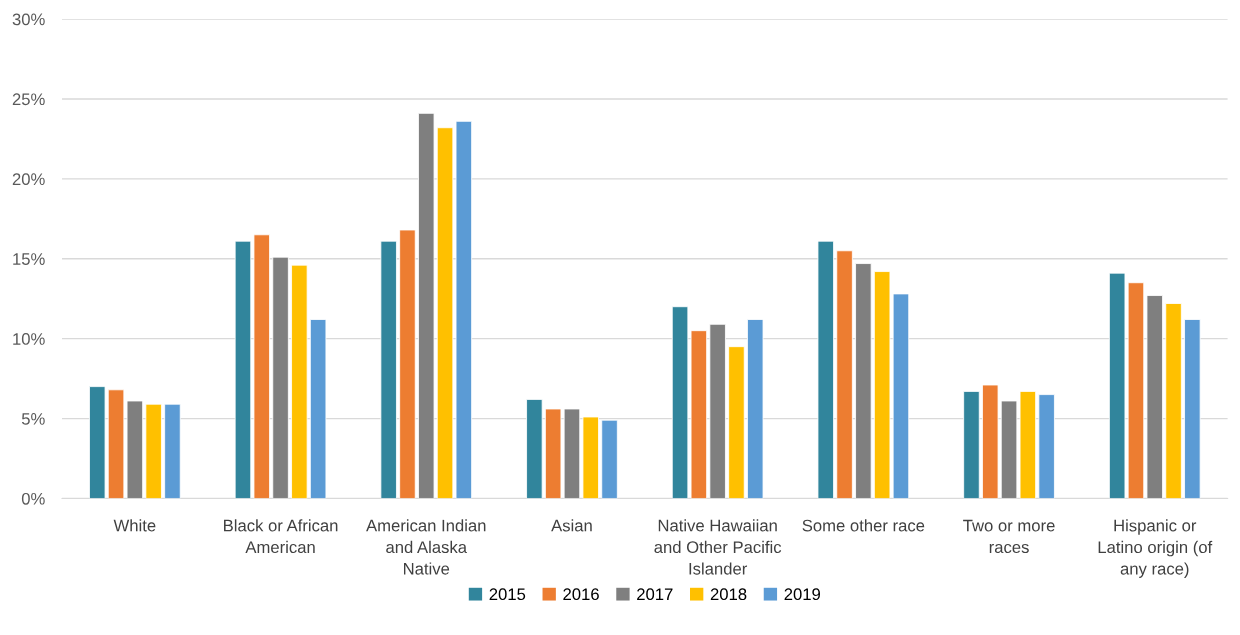  I want to click on legend-label: 2019, so click(802, 594).